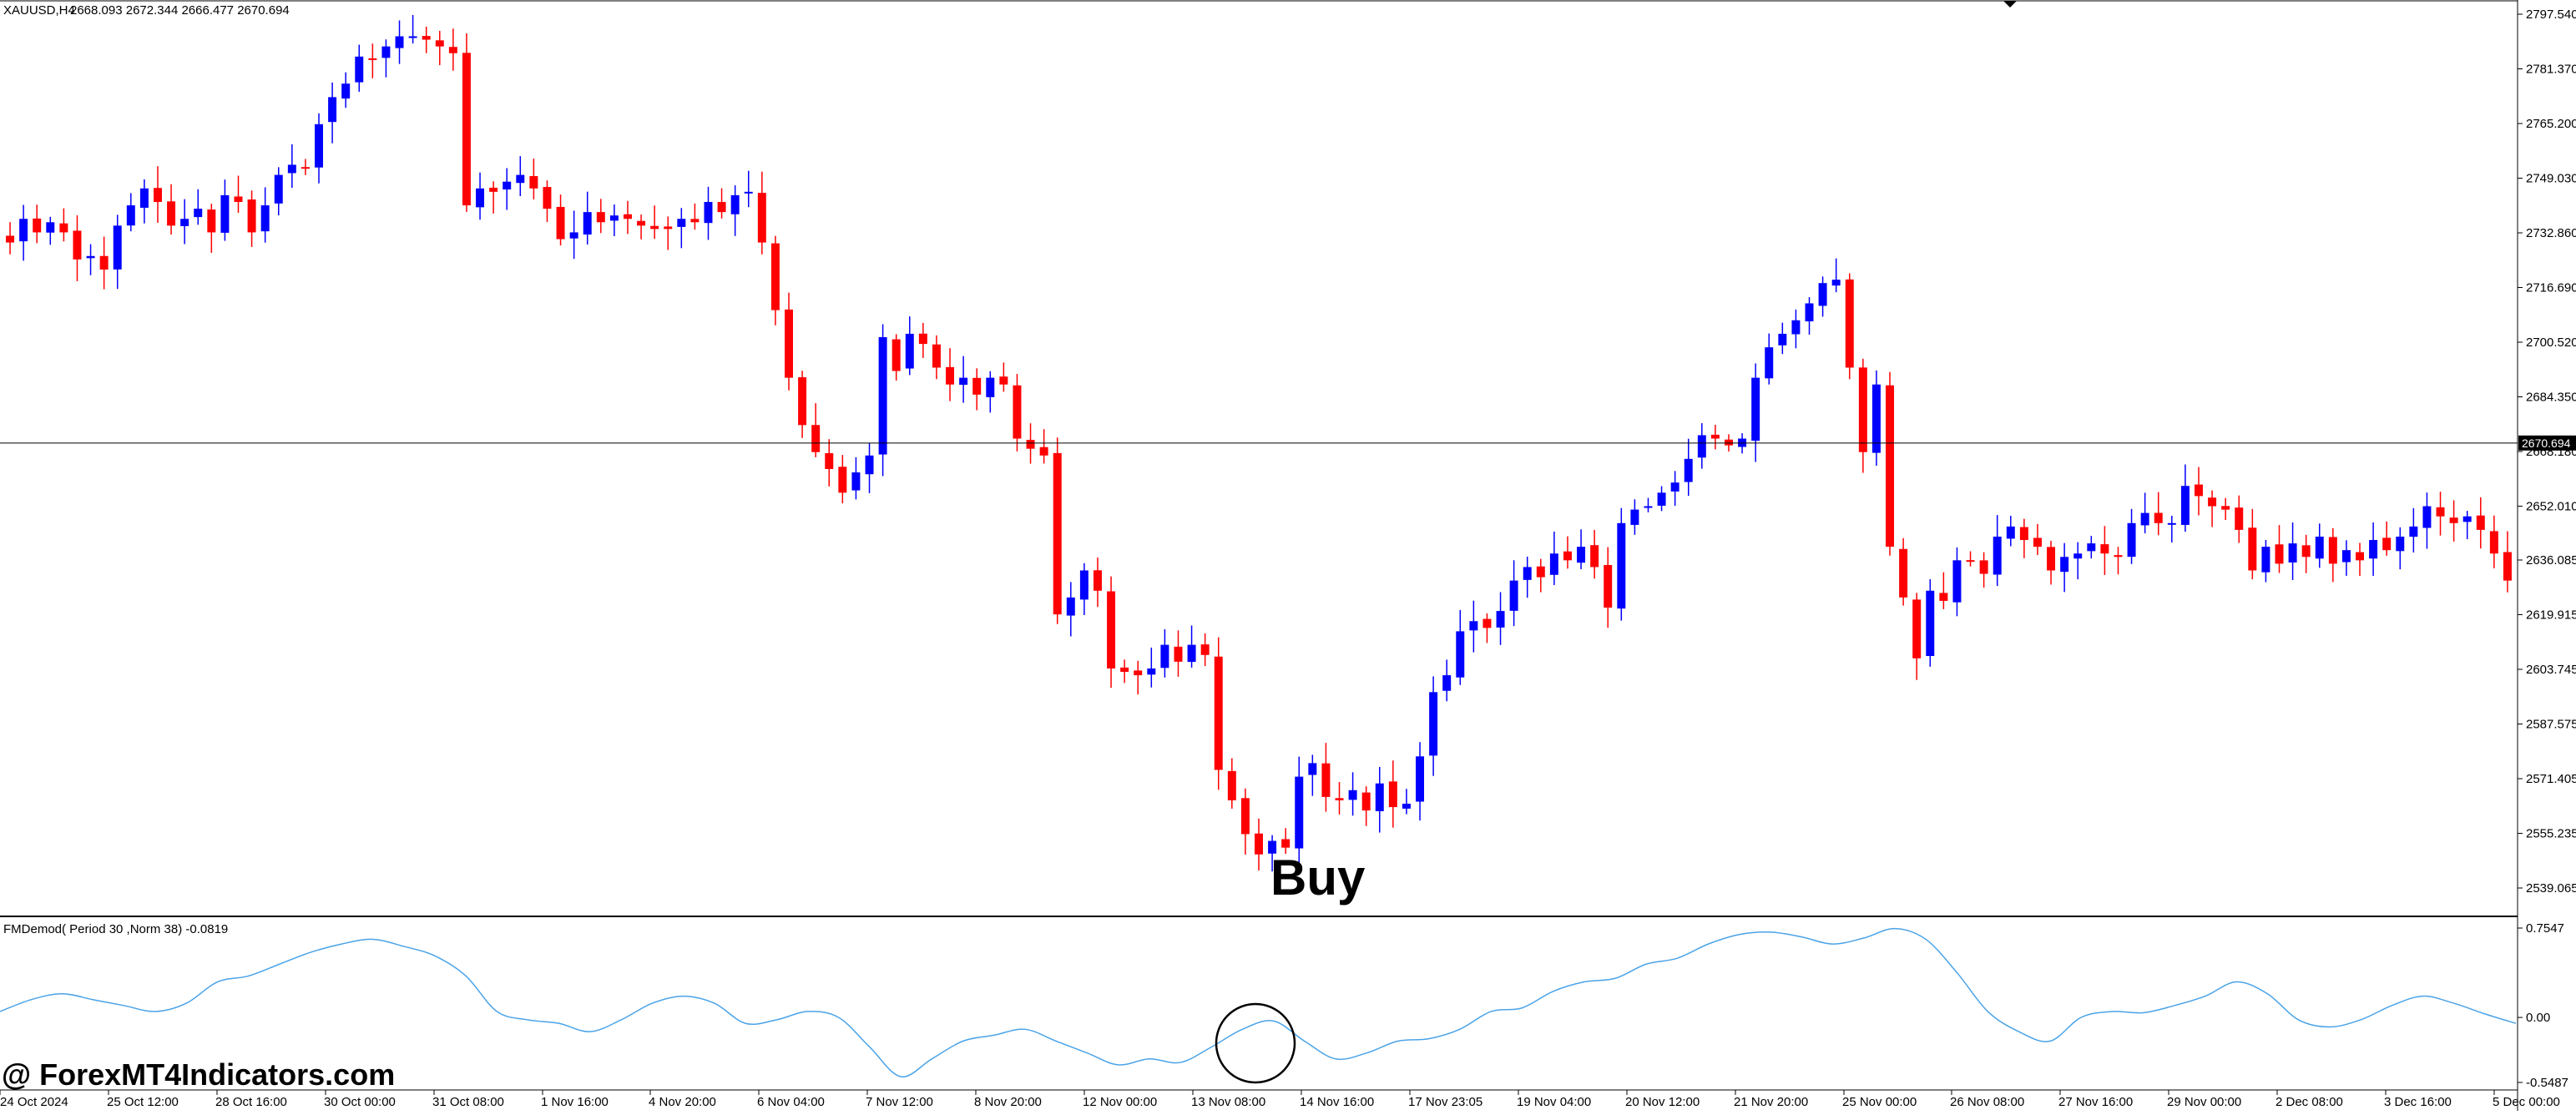  Describe the element at coordinates (198, 1074) in the screenshot. I see `watermark: @ ForexMT4Indicators.com` at that location.